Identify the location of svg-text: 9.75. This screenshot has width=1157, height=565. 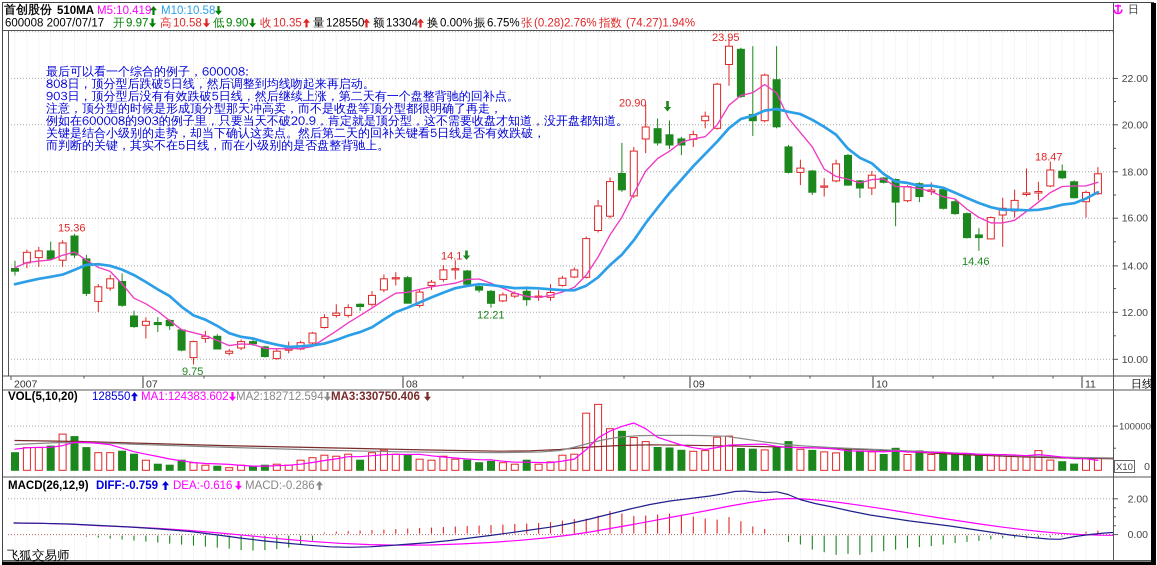
(192, 372).